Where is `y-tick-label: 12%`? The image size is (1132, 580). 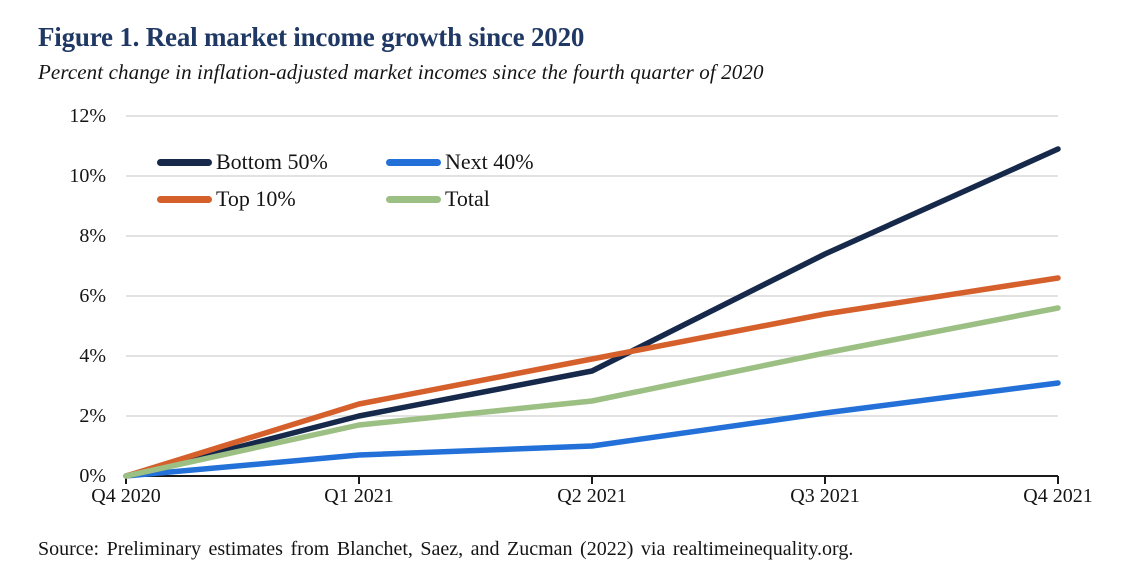 y-tick-label: 12% is located at coordinates (87, 116).